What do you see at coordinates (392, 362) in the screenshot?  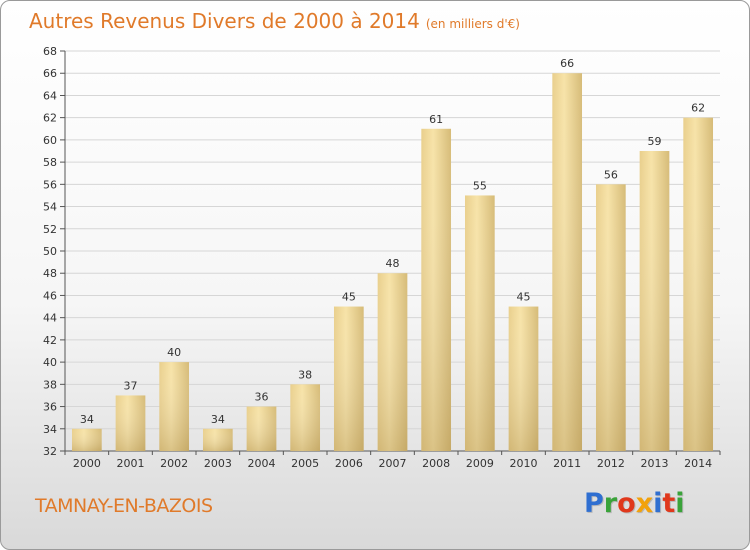 I see `bar-shade-2007` at bounding box center [392, 362].